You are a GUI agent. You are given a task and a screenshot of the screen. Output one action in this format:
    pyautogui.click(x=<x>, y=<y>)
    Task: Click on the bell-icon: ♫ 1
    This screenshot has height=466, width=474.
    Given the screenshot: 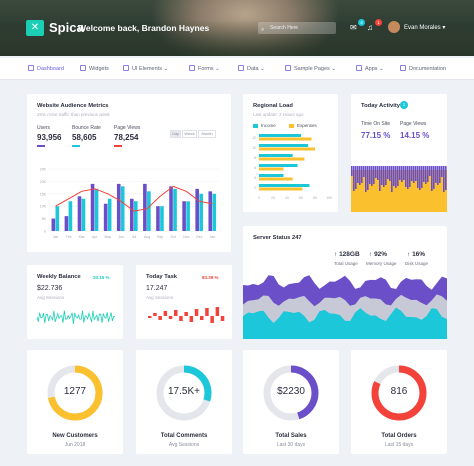 What is the action you would take?
    pyautogui.click(x=374, y=25)
    